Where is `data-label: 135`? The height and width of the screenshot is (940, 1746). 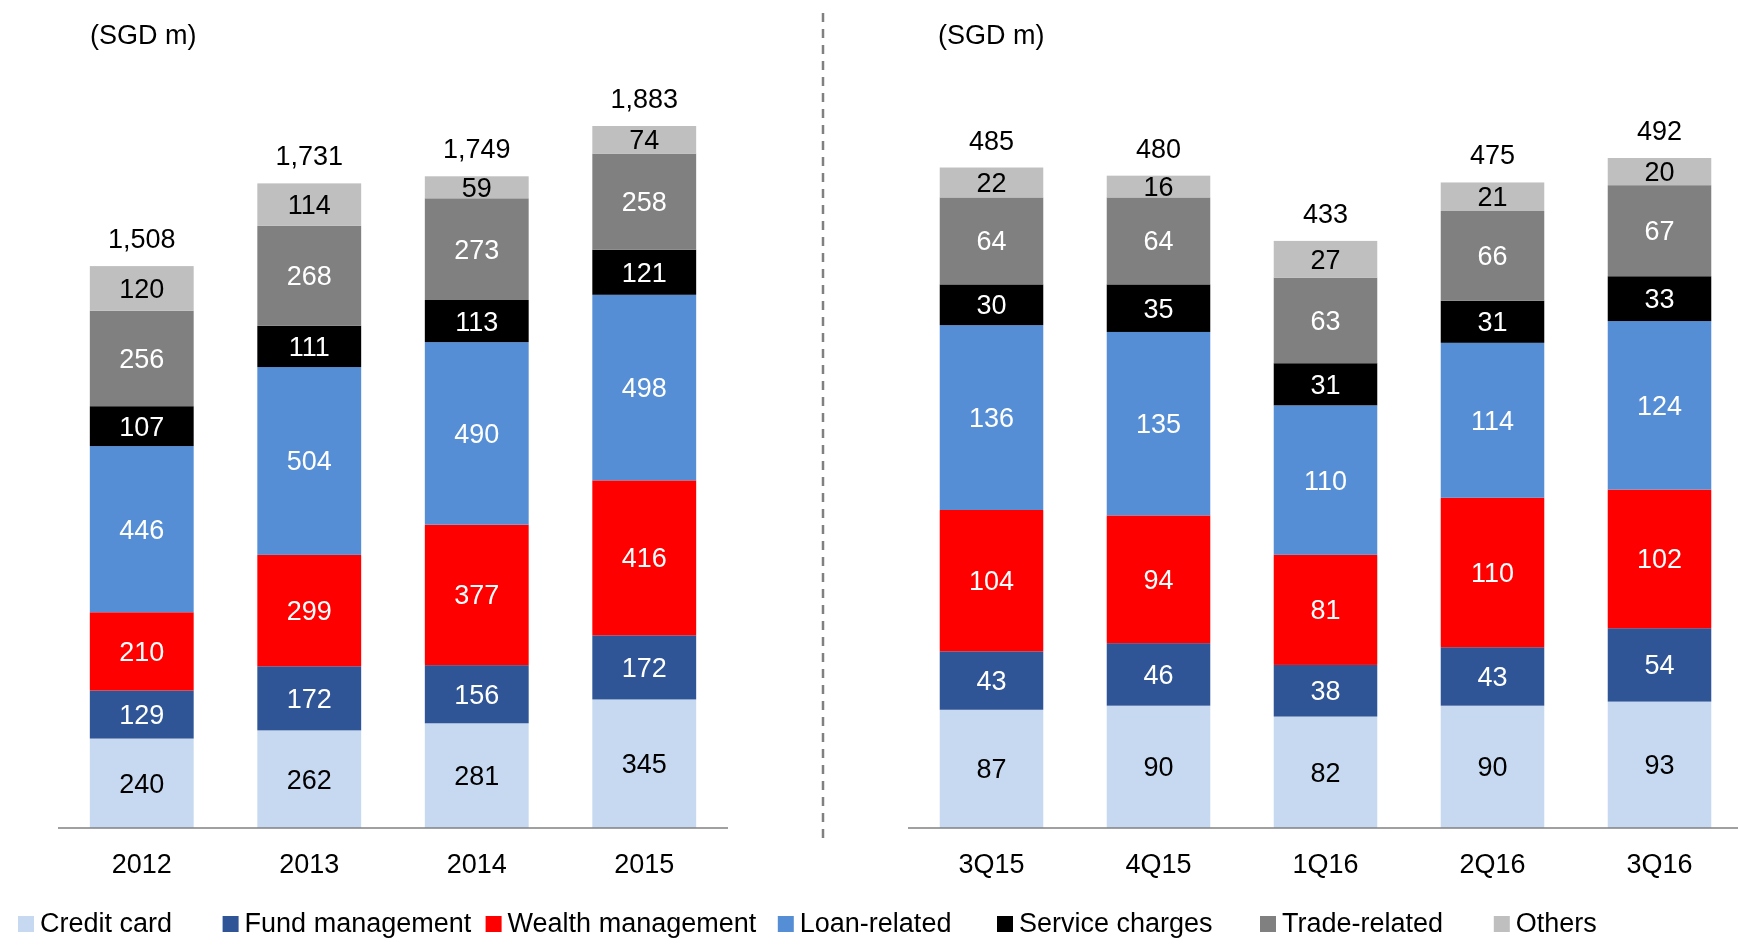
data-label: 135 is located at coordinates (1158, 424).